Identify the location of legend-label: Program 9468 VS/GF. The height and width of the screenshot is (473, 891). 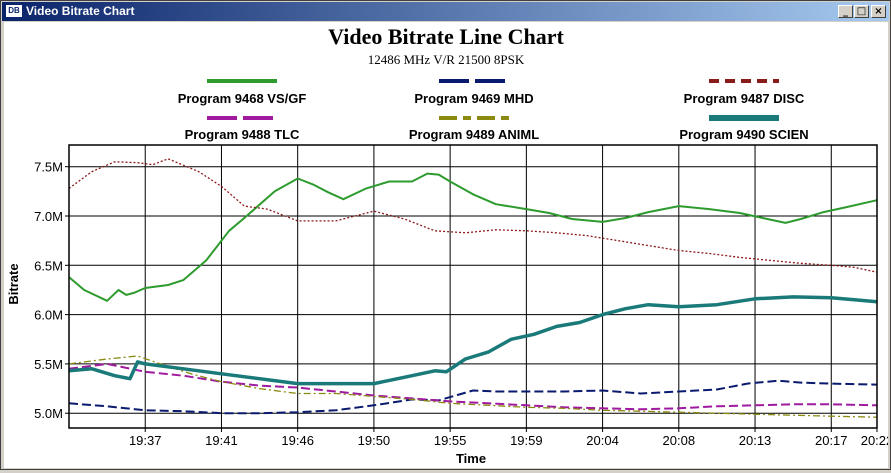
(242, 98).